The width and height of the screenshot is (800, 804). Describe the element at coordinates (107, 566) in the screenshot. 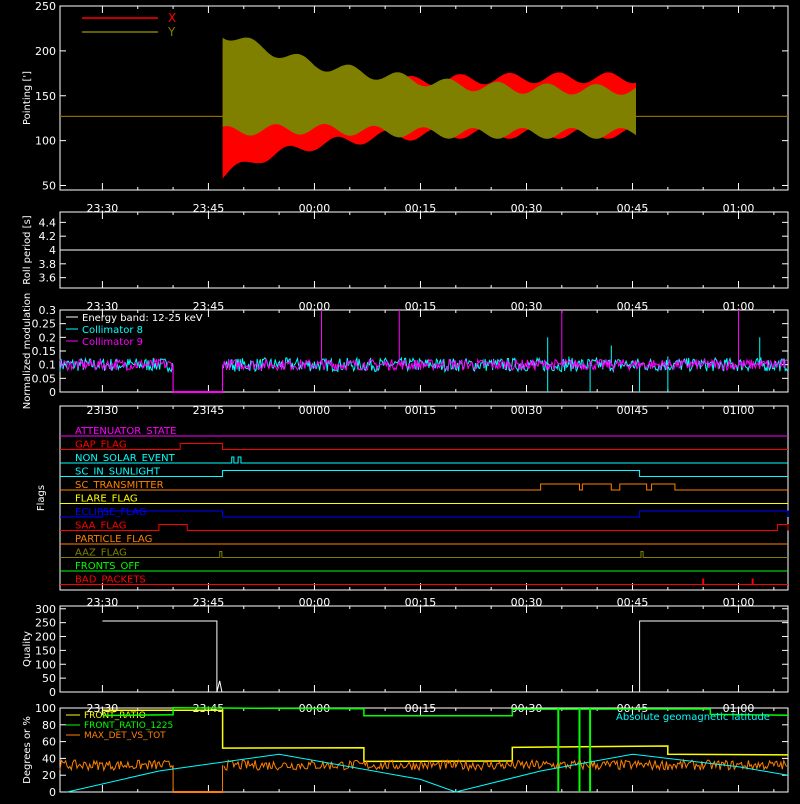

I see `flag-label-fronts_off: FRONTS_OFF` at that location.